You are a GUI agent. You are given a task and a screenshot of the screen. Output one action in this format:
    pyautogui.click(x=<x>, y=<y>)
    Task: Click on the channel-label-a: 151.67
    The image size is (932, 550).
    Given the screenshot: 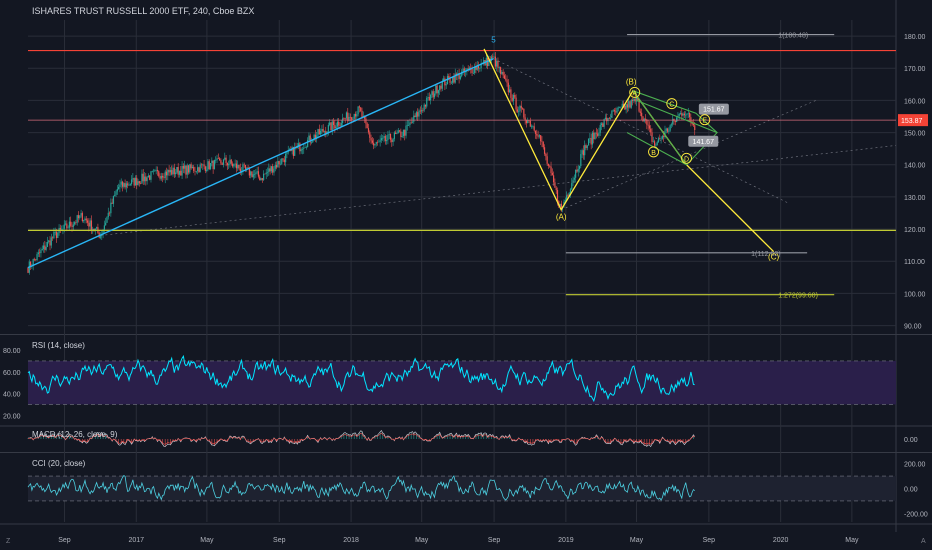 What is the action you would take?
    pyautogui.click(x=713, y=109)
    